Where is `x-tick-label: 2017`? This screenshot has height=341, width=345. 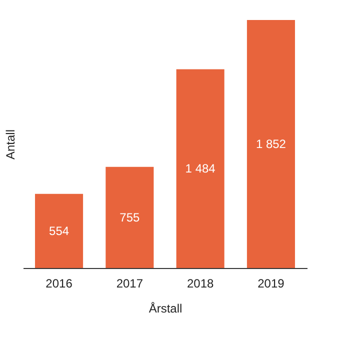 x-tick-label: 2017 is located at coordinates (130, 283).